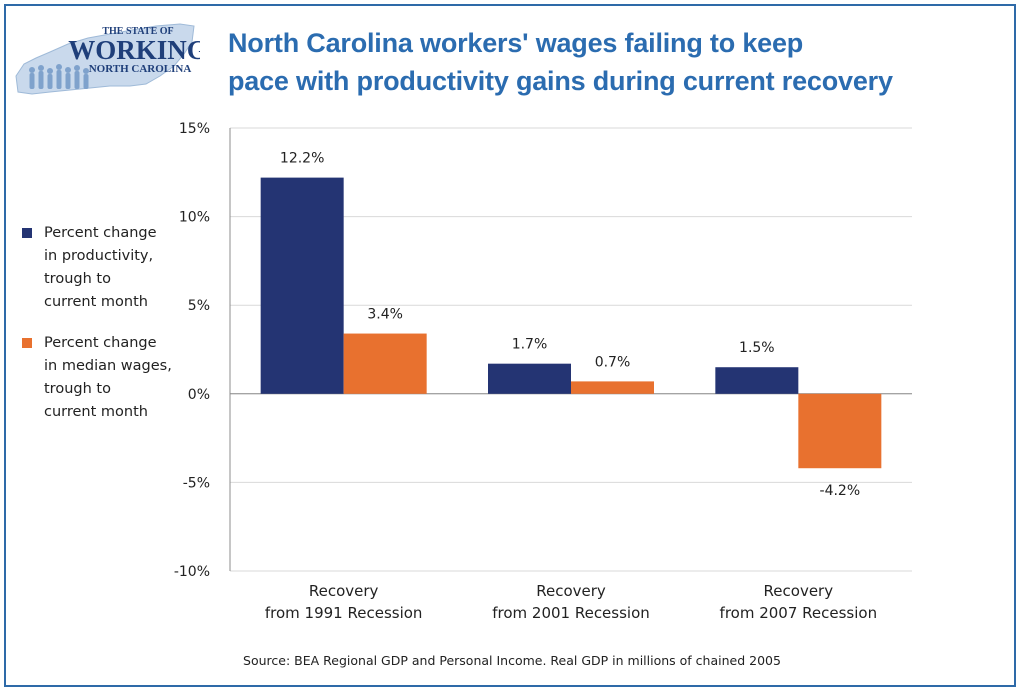 Image resolution: width=1024 pixels, height=695 pixels. What do you see at coordinates (840, 491) in the screenshot?
I see `data-label: -4.2%` at bounding box center [840, 491].